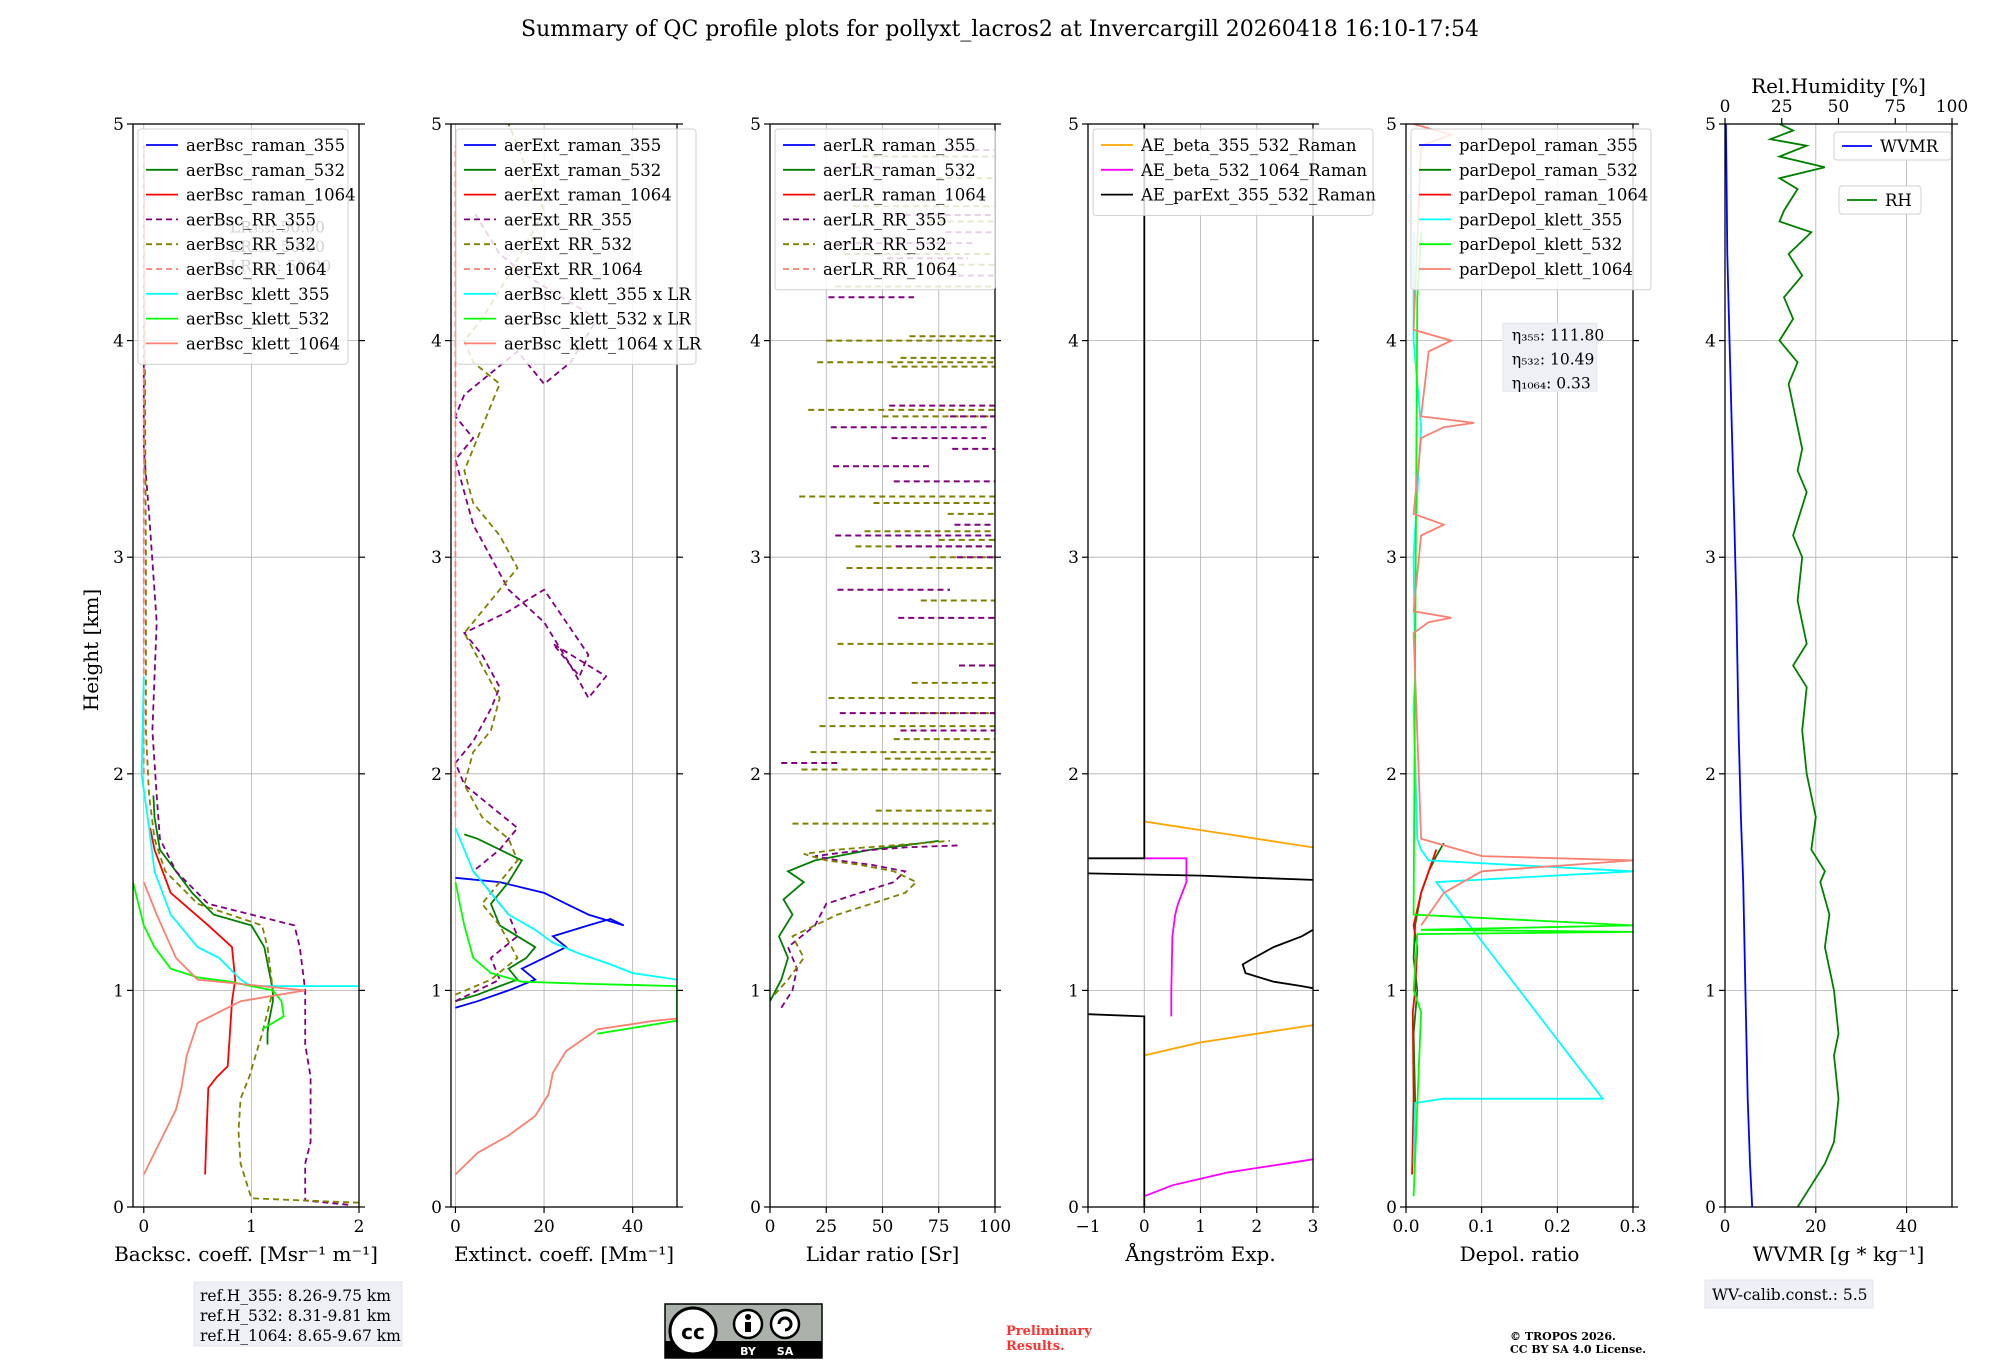  What do you see at coordinates (256, 269) in the screenshot?
I see `legend-label: aerBsc_RR_1064` at bounding box center [256, 269].